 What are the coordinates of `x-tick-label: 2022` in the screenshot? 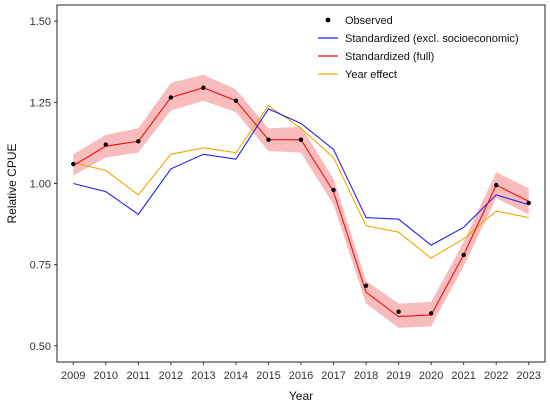 It's located at (496, 376).